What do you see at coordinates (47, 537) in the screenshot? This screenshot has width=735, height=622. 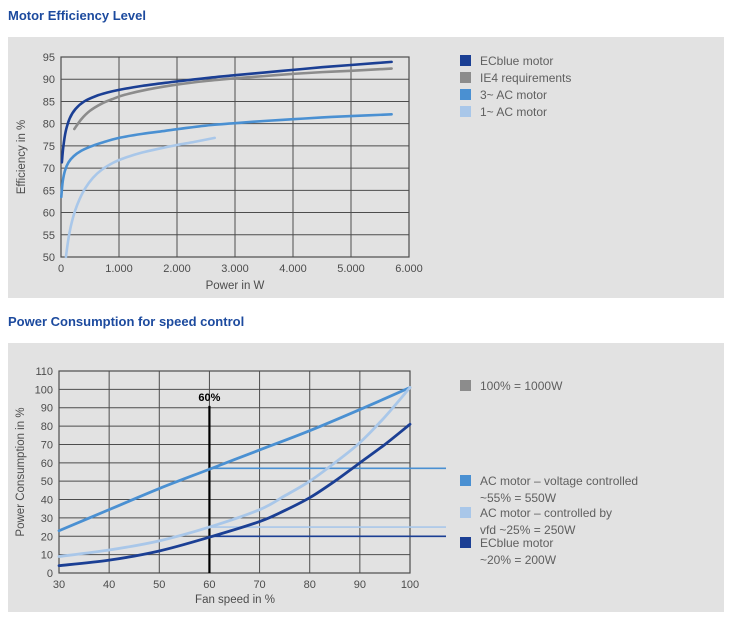 I see `y-tick-label: 20` at bounding box center [47, 537].